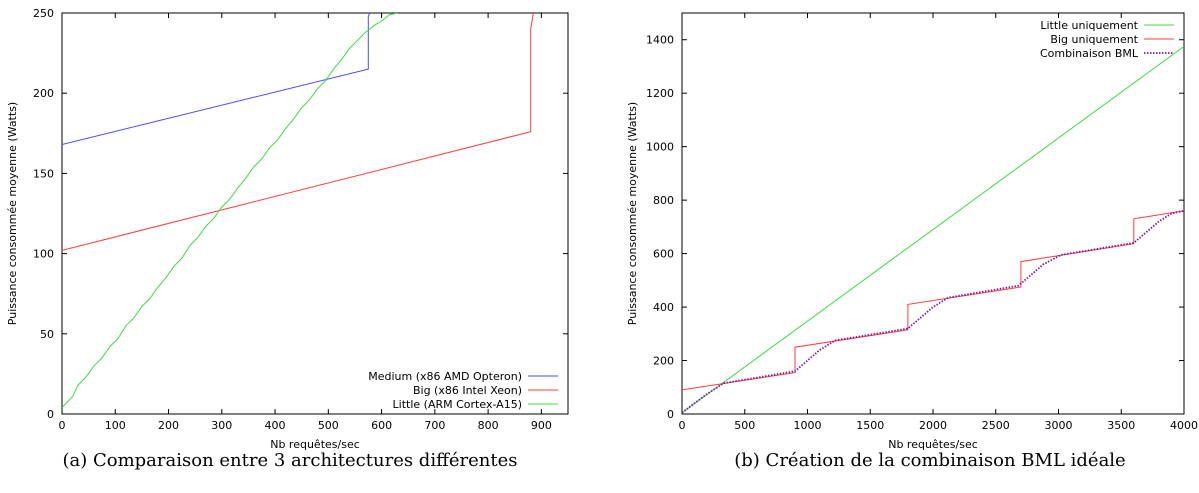  Describe the element at coordinates (216, 79) in the screenshot. I see `series-line` at that location.